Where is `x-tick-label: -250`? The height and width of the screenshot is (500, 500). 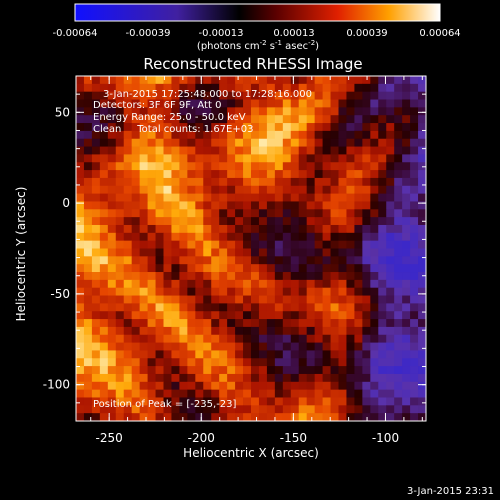
x-tick-label: -250 is located at coordinates (109, 438).